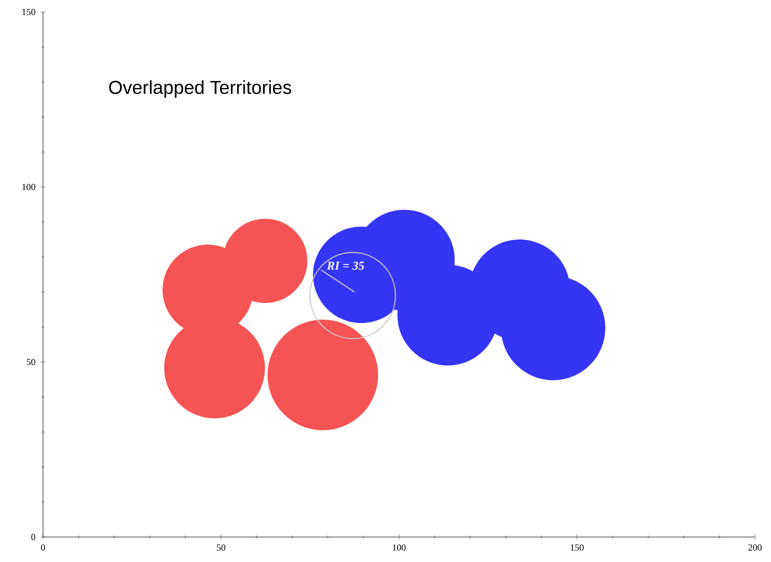 This screenshot has width=771, height=562. Describe the element at coordinates (33, 537) in the screenshot. I see `y-tick-label: 0` at that location.